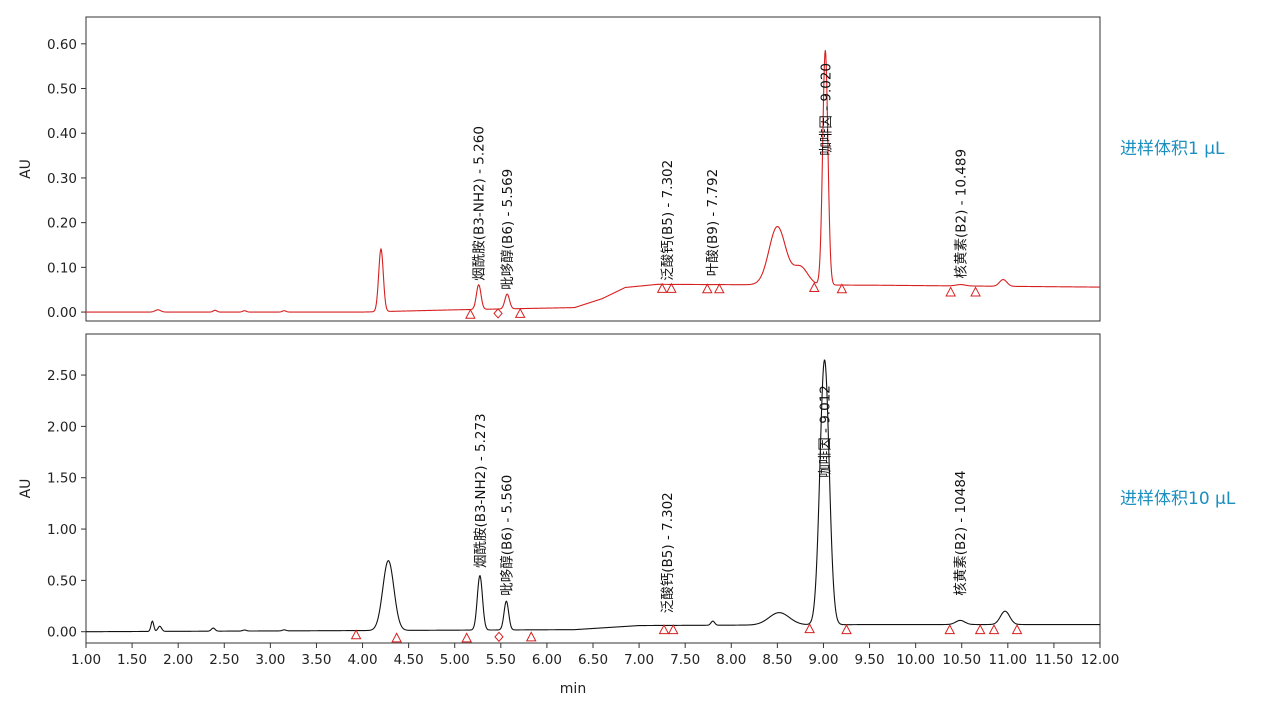 Image resolution: width=1280 pixels, height=718 pixels. I want to click on x-tick-label: 5.00, so click(455, 660).